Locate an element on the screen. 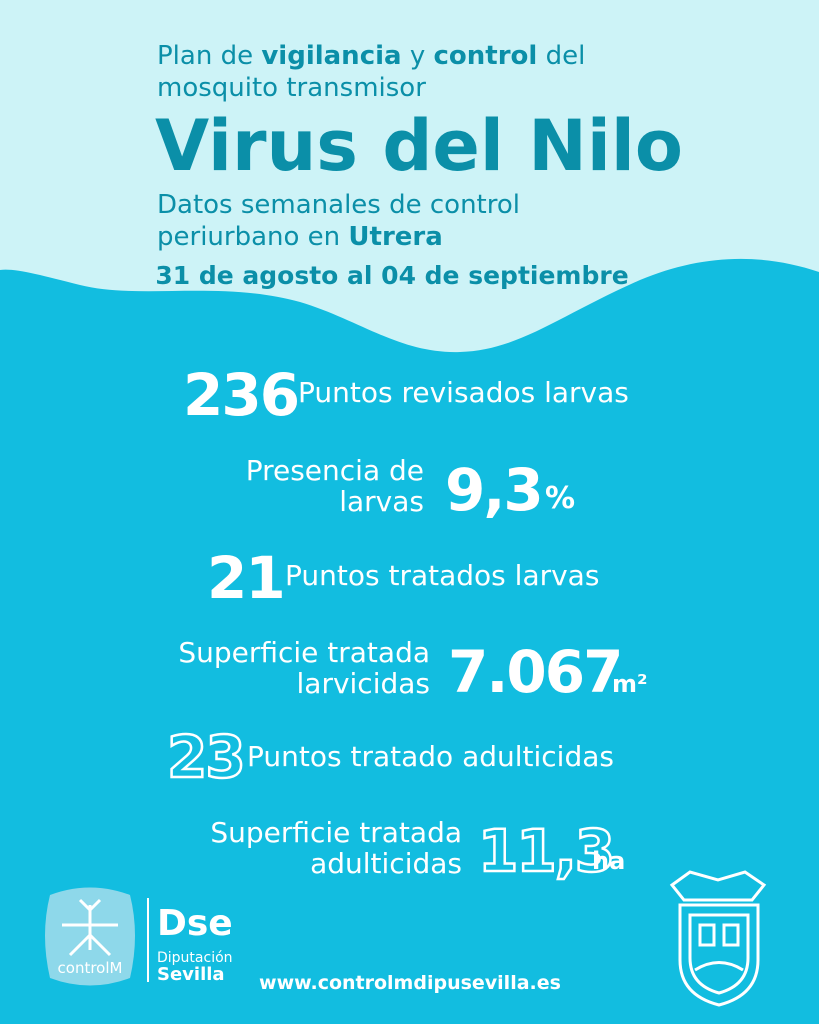 The width and height of the screenshot is (819, 1024). url: www.controlmdipusevilla.es is located at coordinates (410, 983).